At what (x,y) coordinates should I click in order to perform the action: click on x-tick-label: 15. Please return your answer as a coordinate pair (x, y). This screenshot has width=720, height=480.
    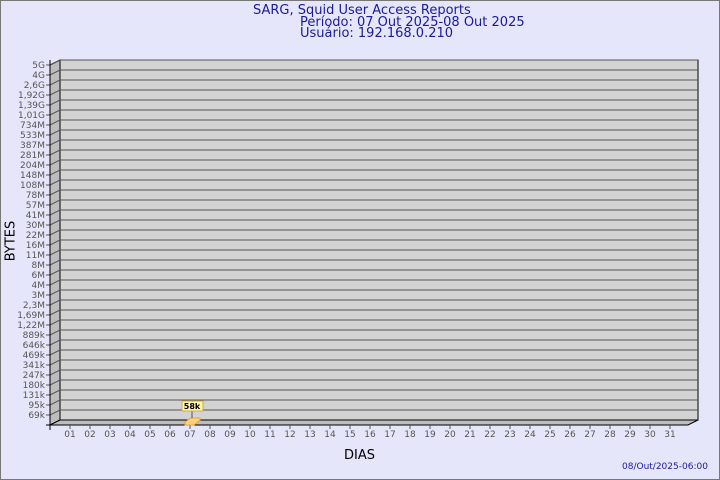
    Looking at the image, I should click on (349, 435).